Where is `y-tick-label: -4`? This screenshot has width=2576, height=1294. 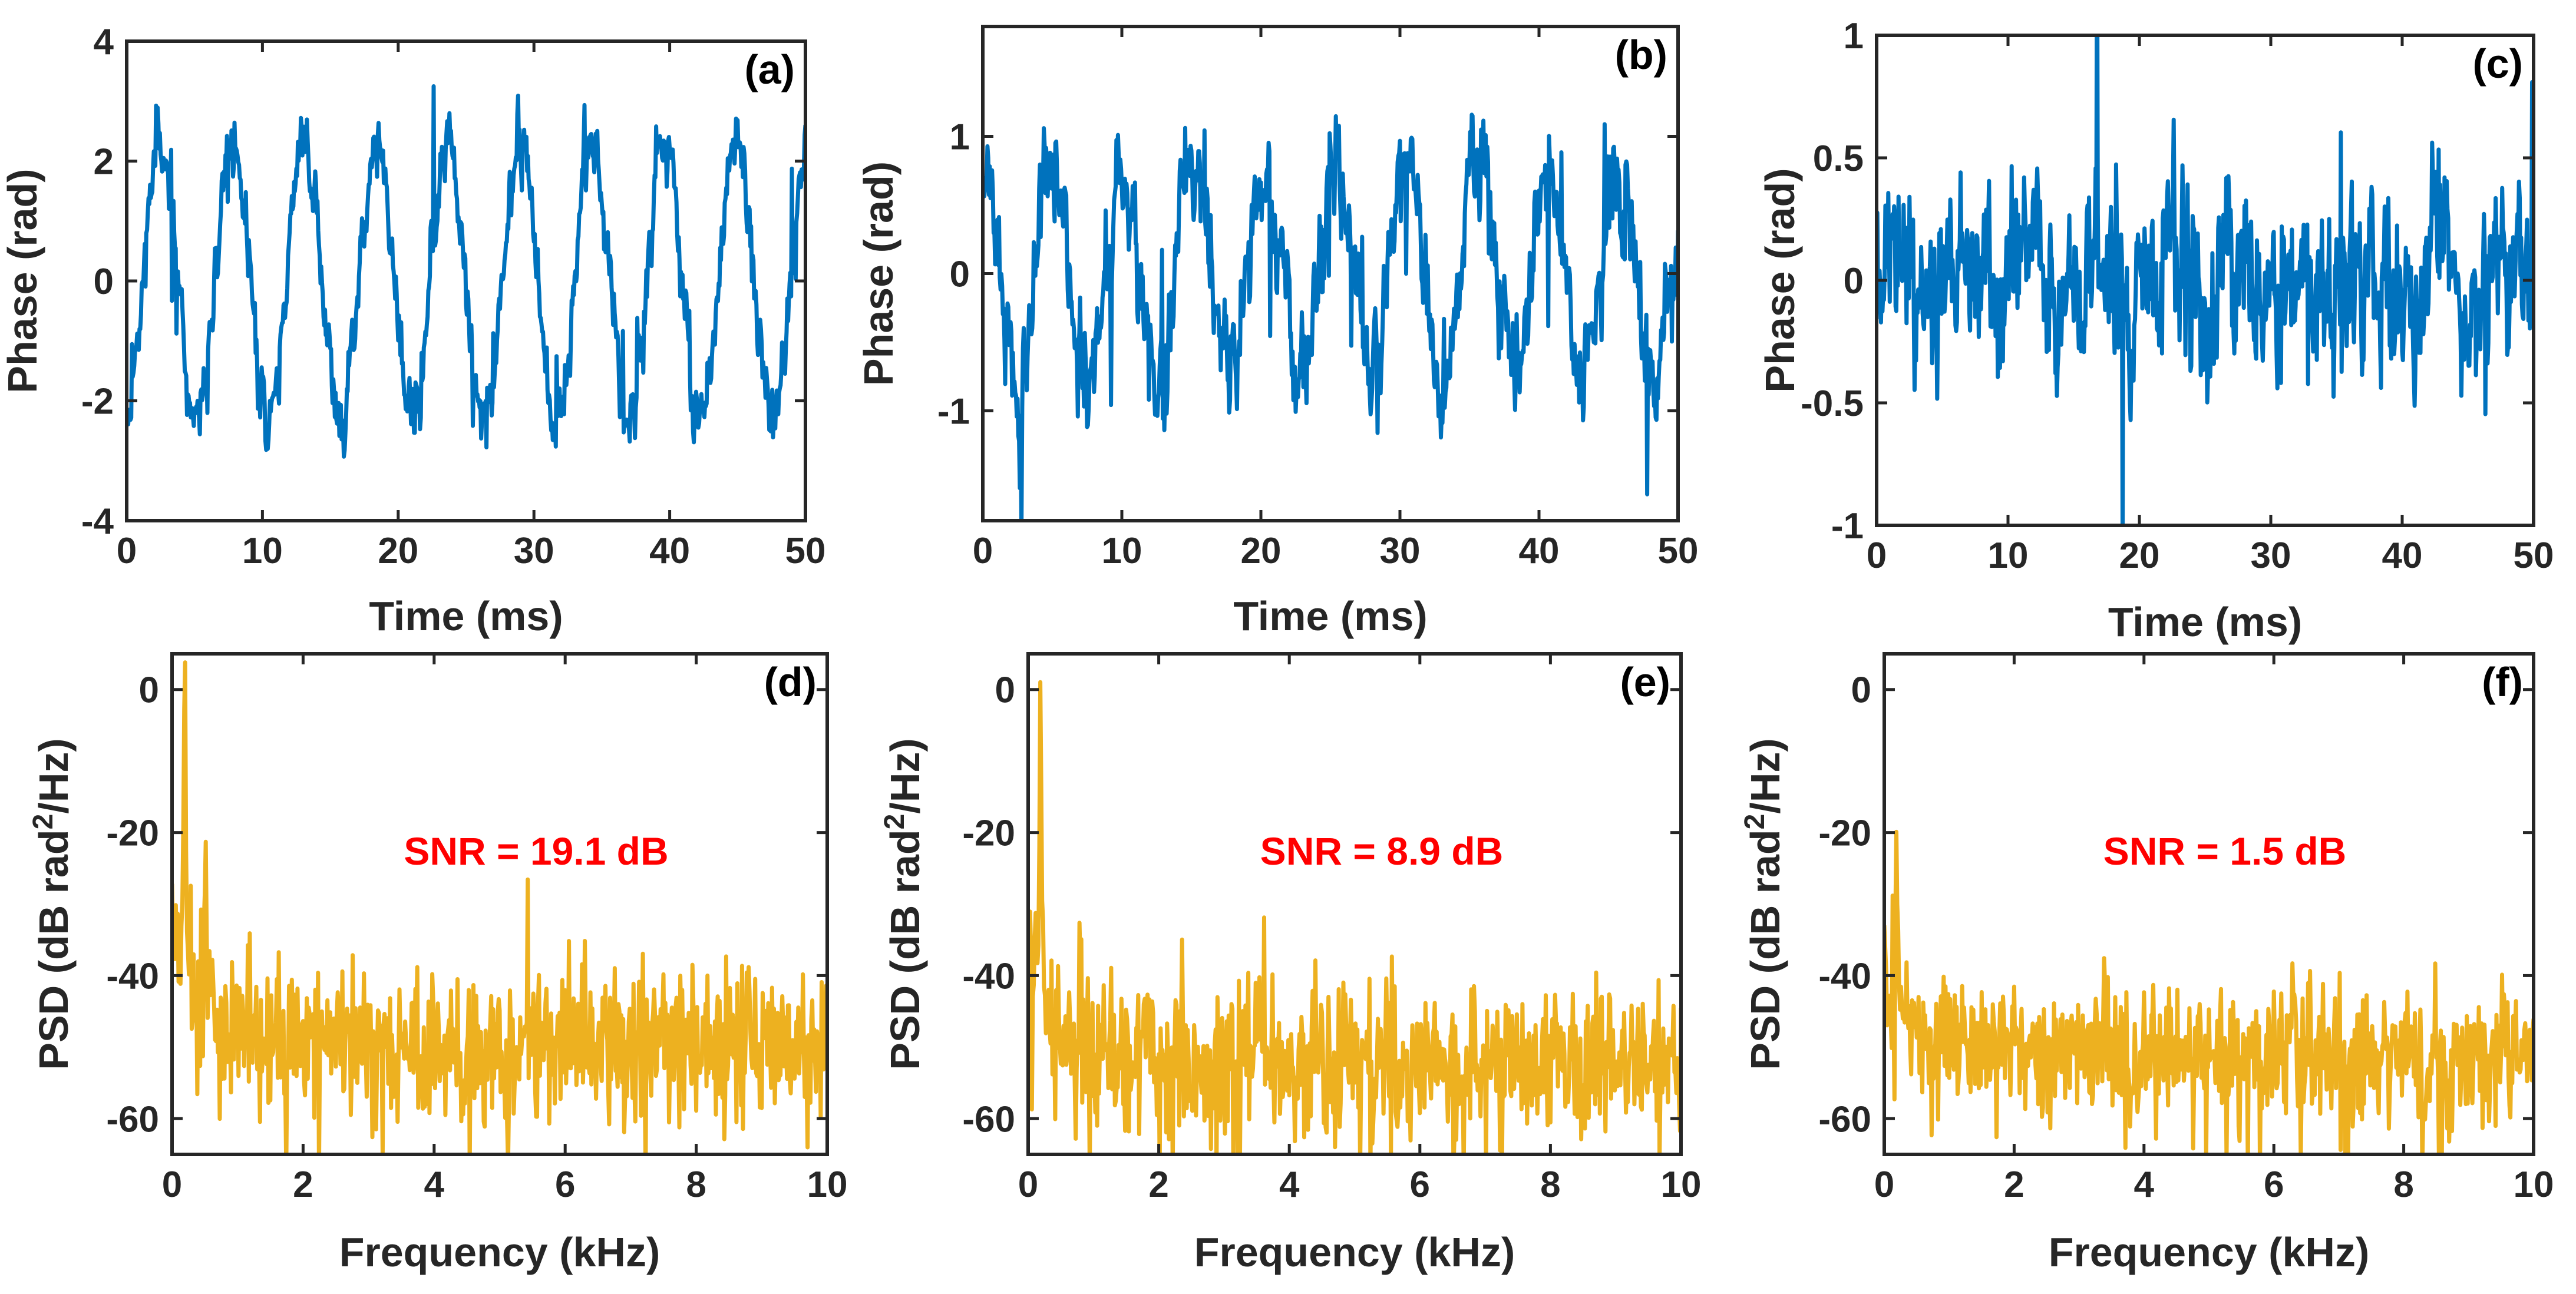 y-tick-label: -4 is located at coordinates (98, 522).